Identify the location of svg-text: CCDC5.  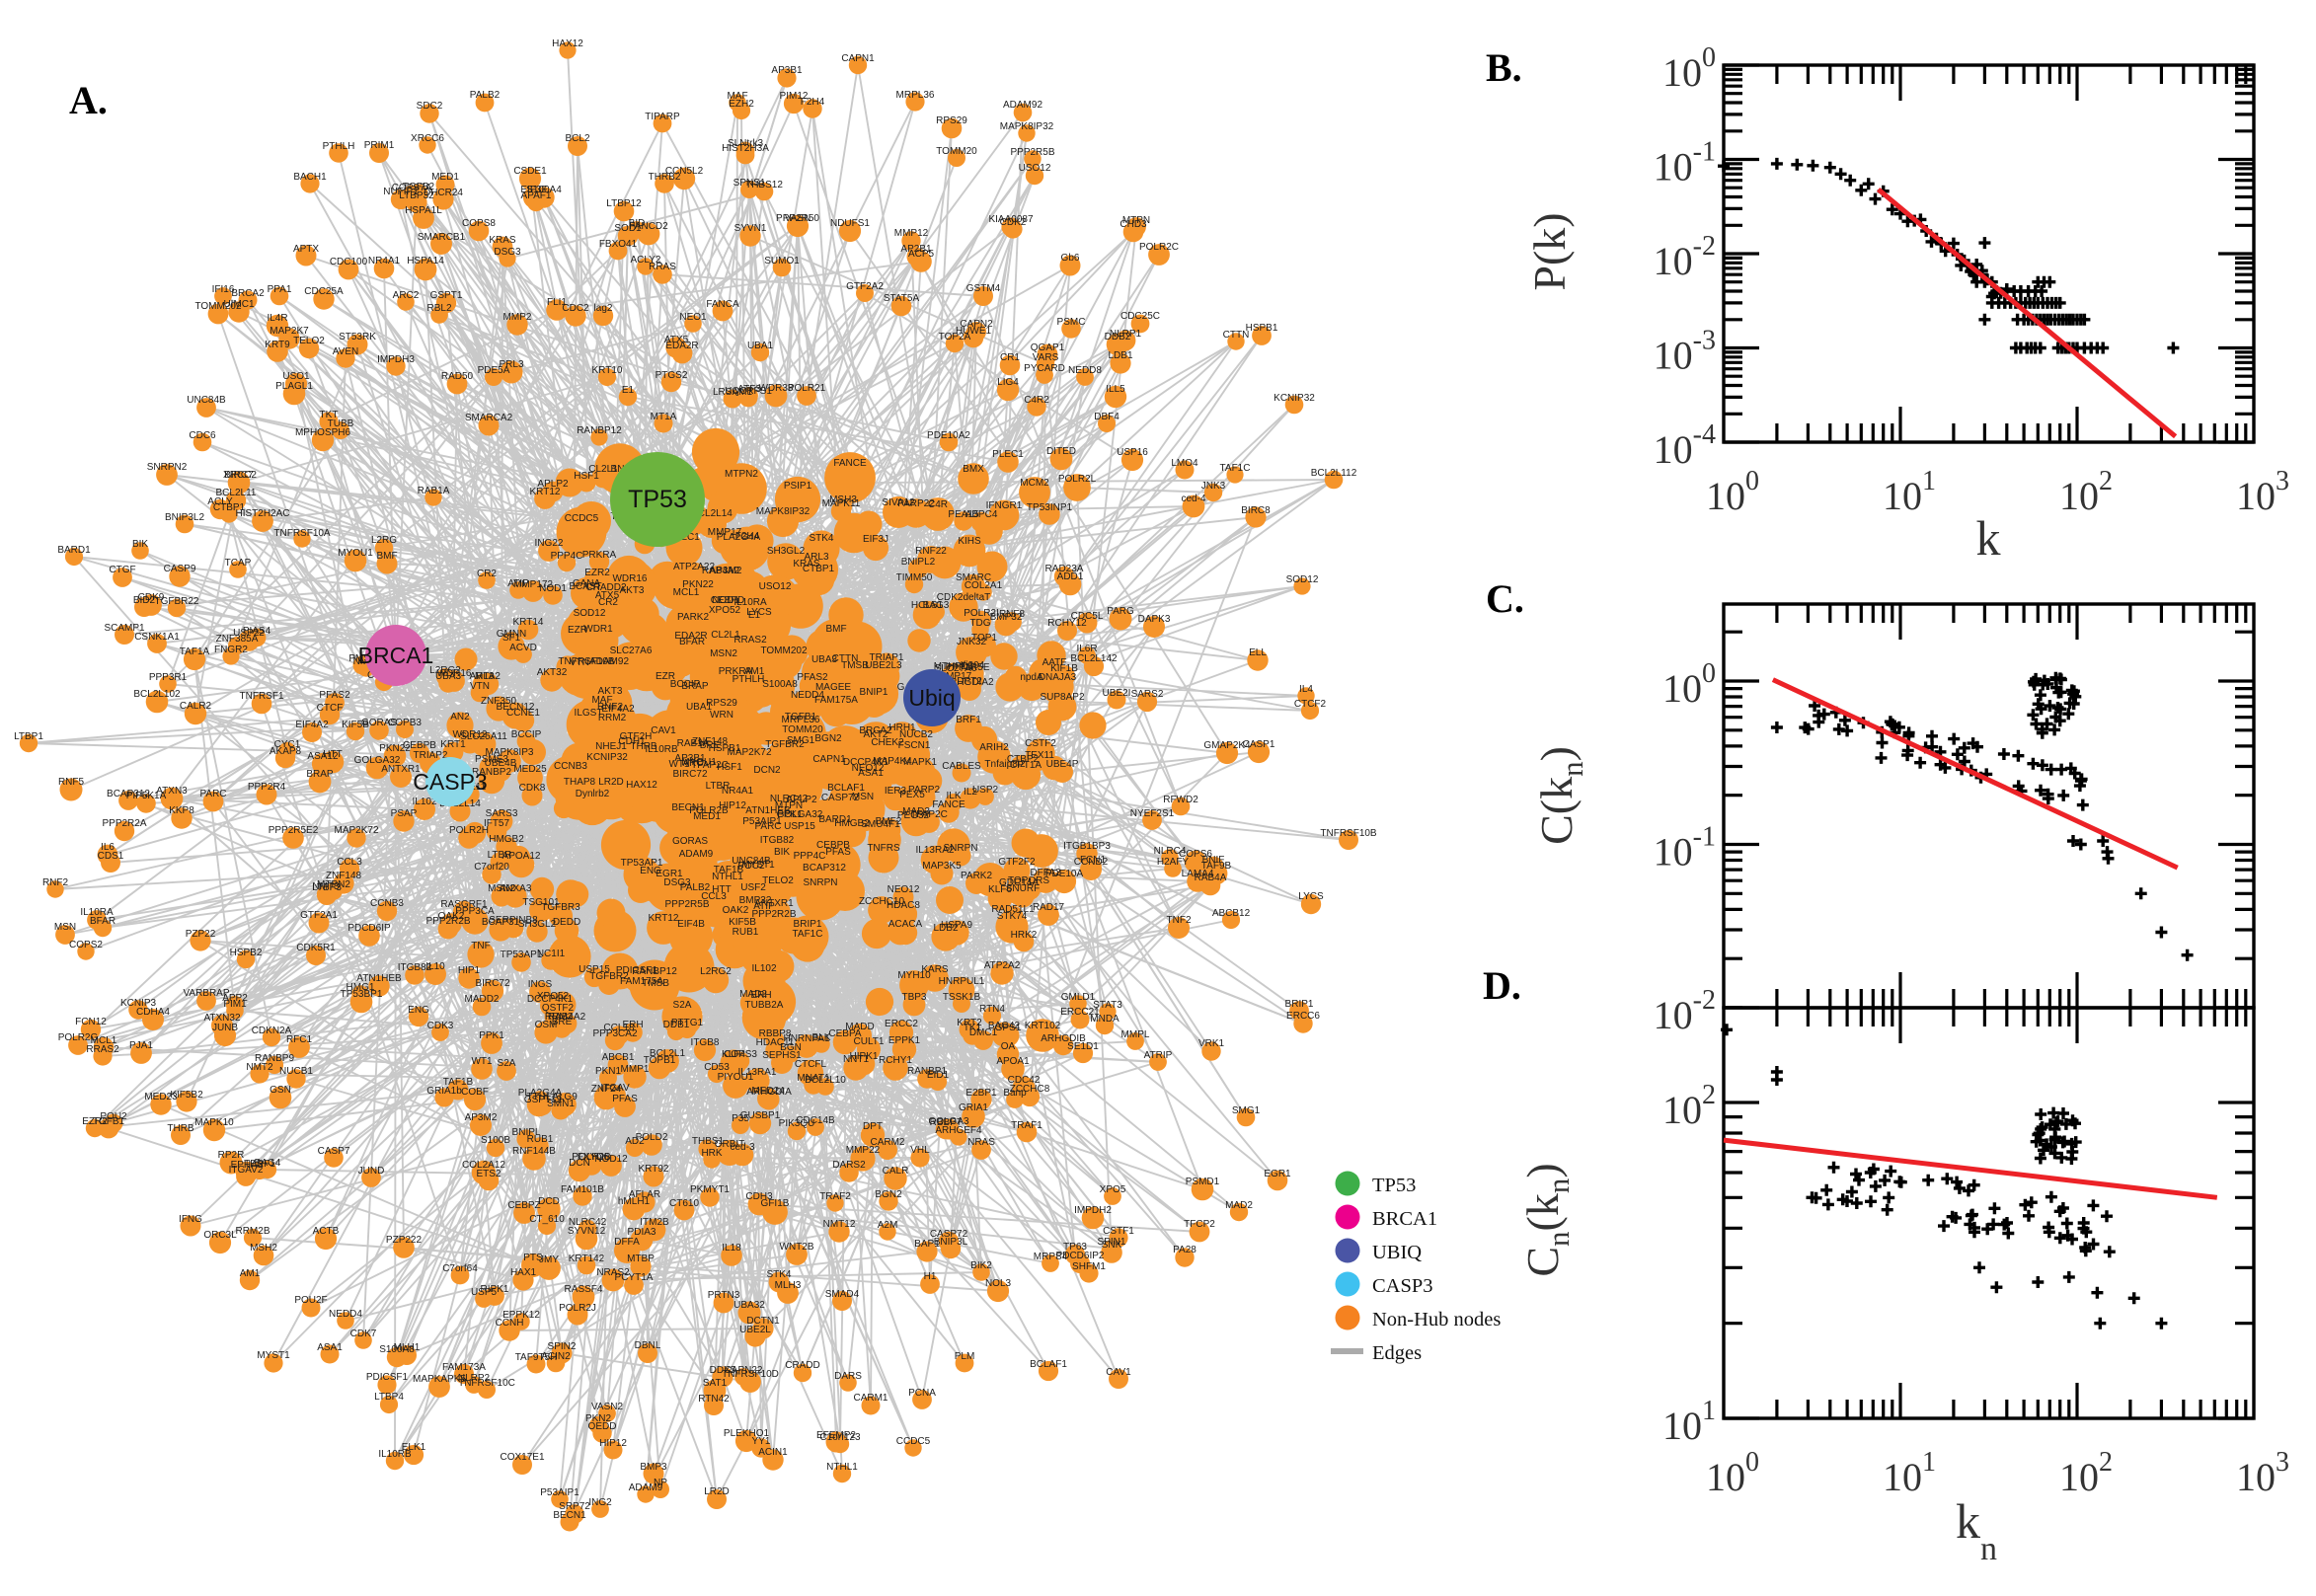
(914, 1441).